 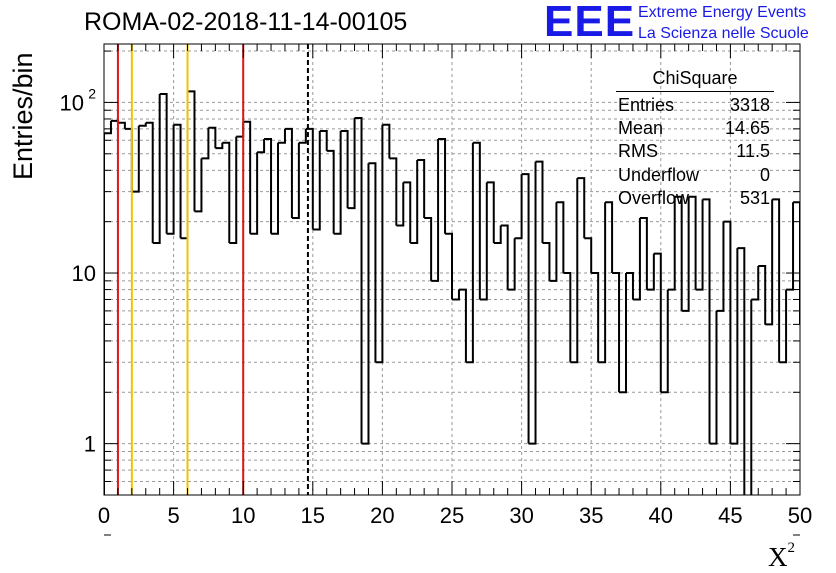 I want to click on x-tick-label: 5, so click(x=173, y=515).